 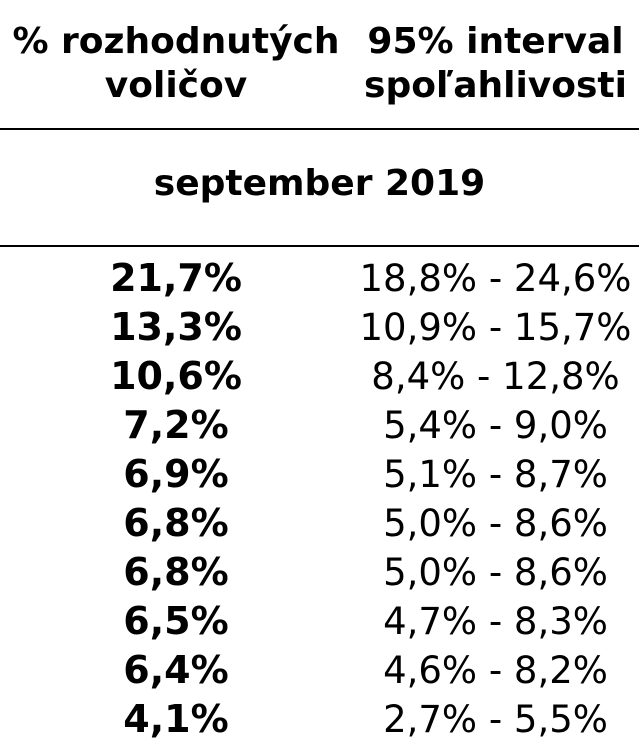 I want to click on interval-cell: 10,9% - 15,7%, so click(x=495, y=327).